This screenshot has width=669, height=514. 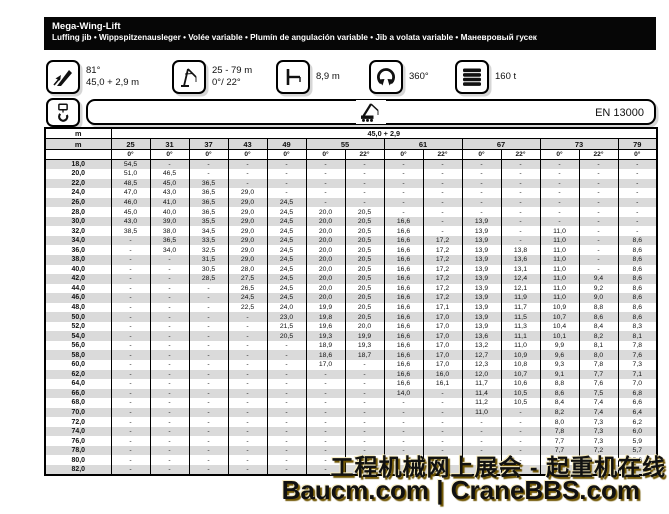 What do you see at coordinates (364, 221) in the screenshot?
I see `load-cell: 20,5` at bounding box center [364, 221].